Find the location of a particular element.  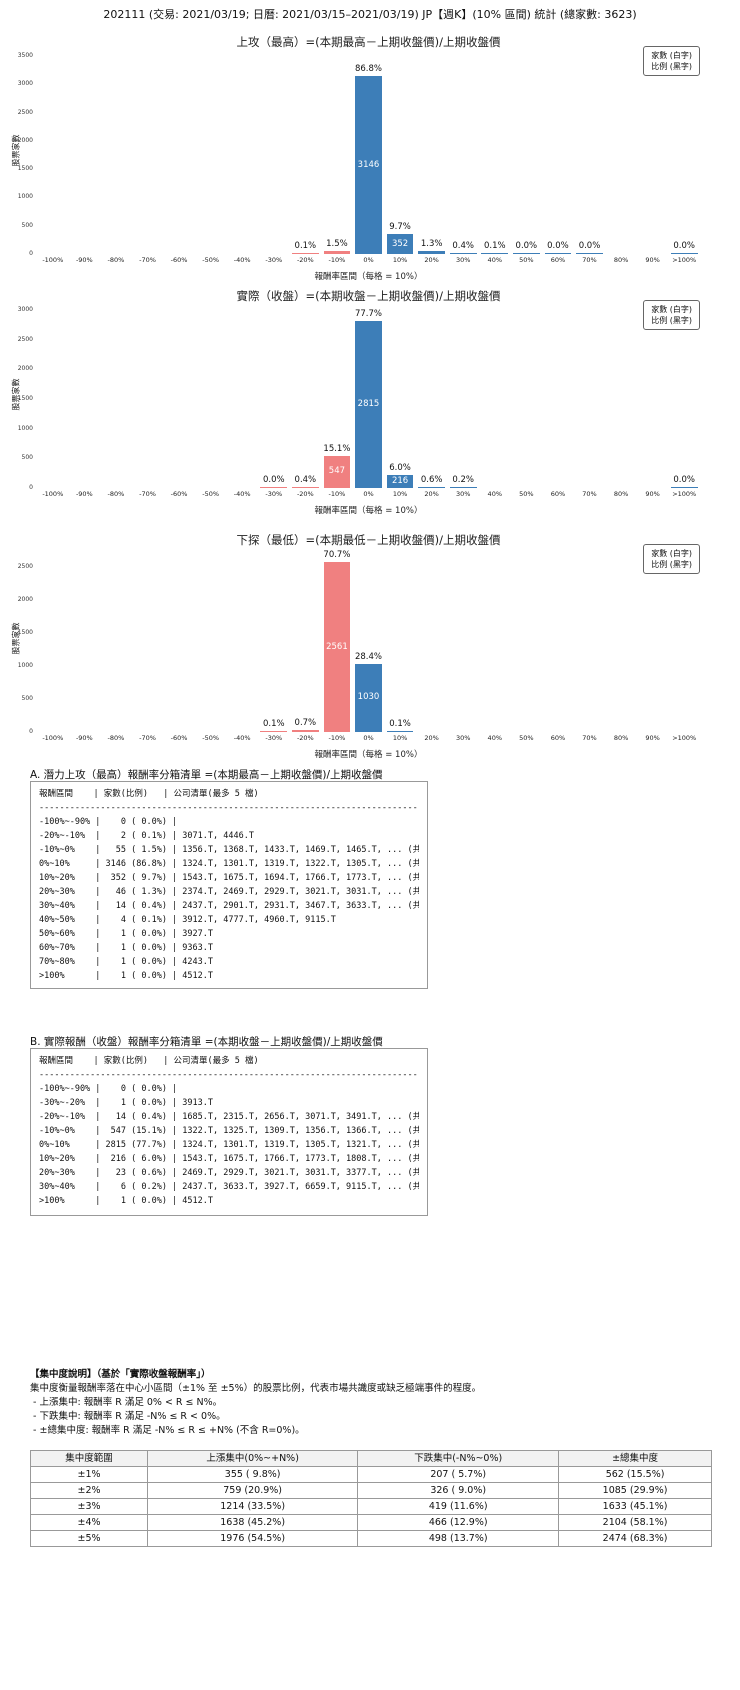

legend-counts-label: 家數 (白字) is located at coordinates (671, 553).